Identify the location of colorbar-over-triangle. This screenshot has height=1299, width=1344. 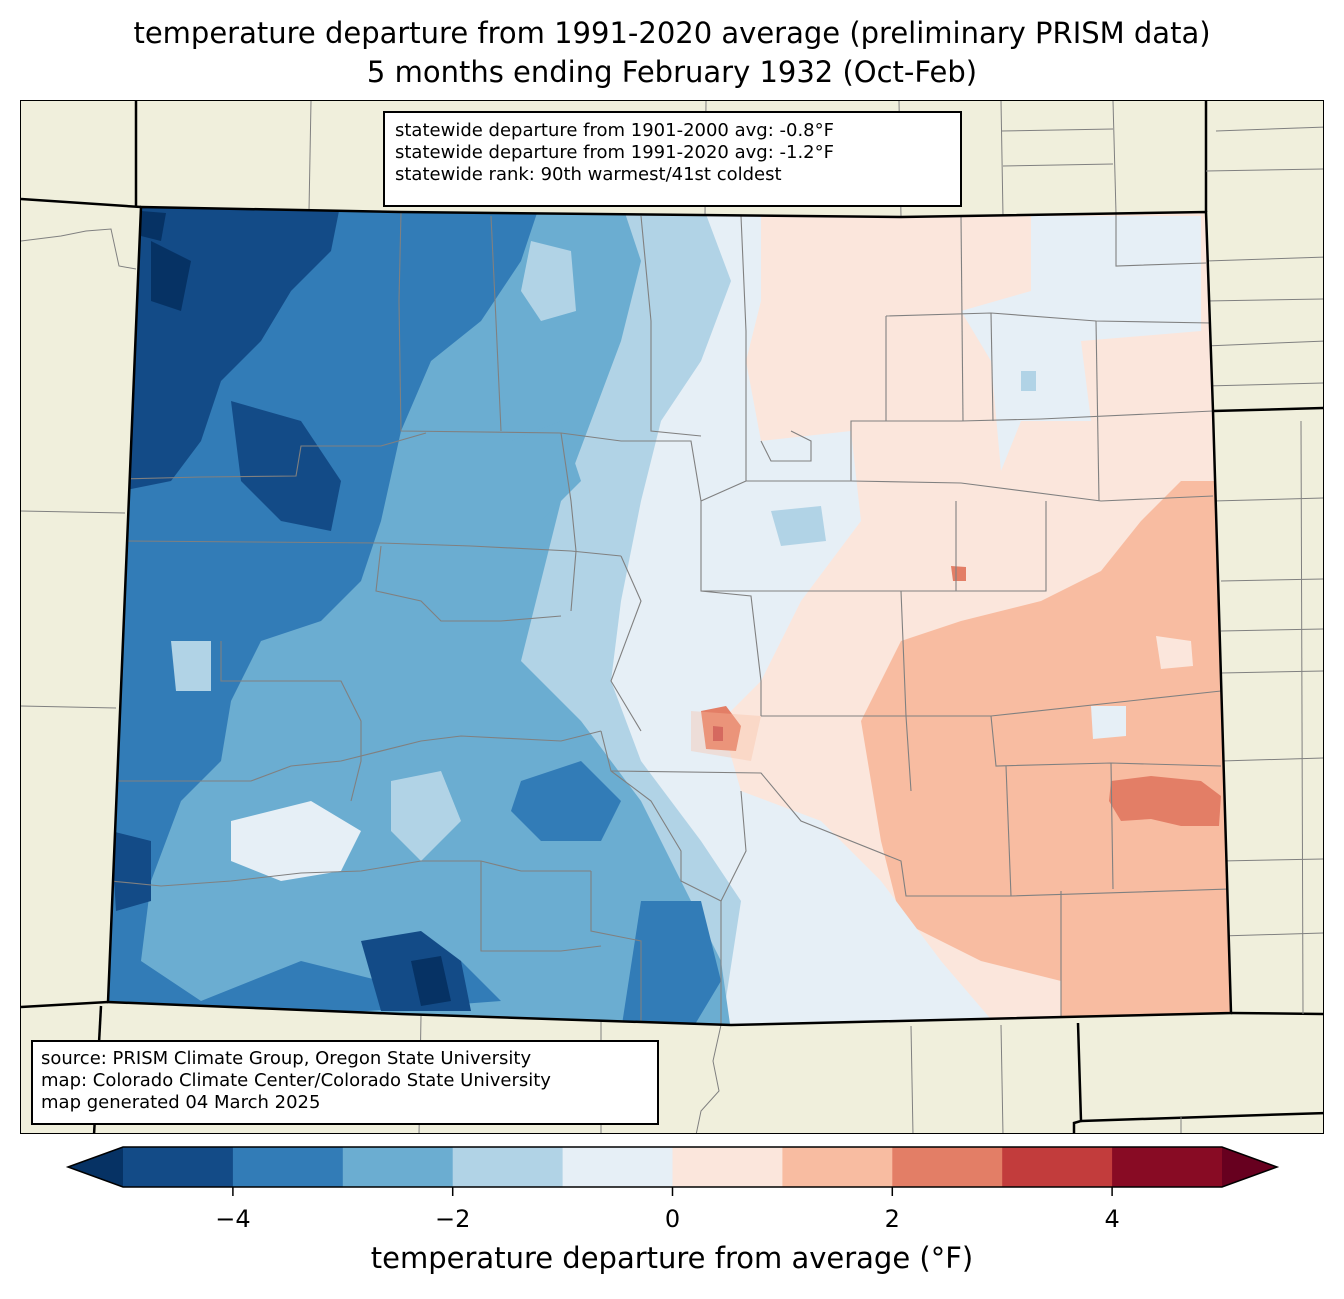
(1249, 1167).